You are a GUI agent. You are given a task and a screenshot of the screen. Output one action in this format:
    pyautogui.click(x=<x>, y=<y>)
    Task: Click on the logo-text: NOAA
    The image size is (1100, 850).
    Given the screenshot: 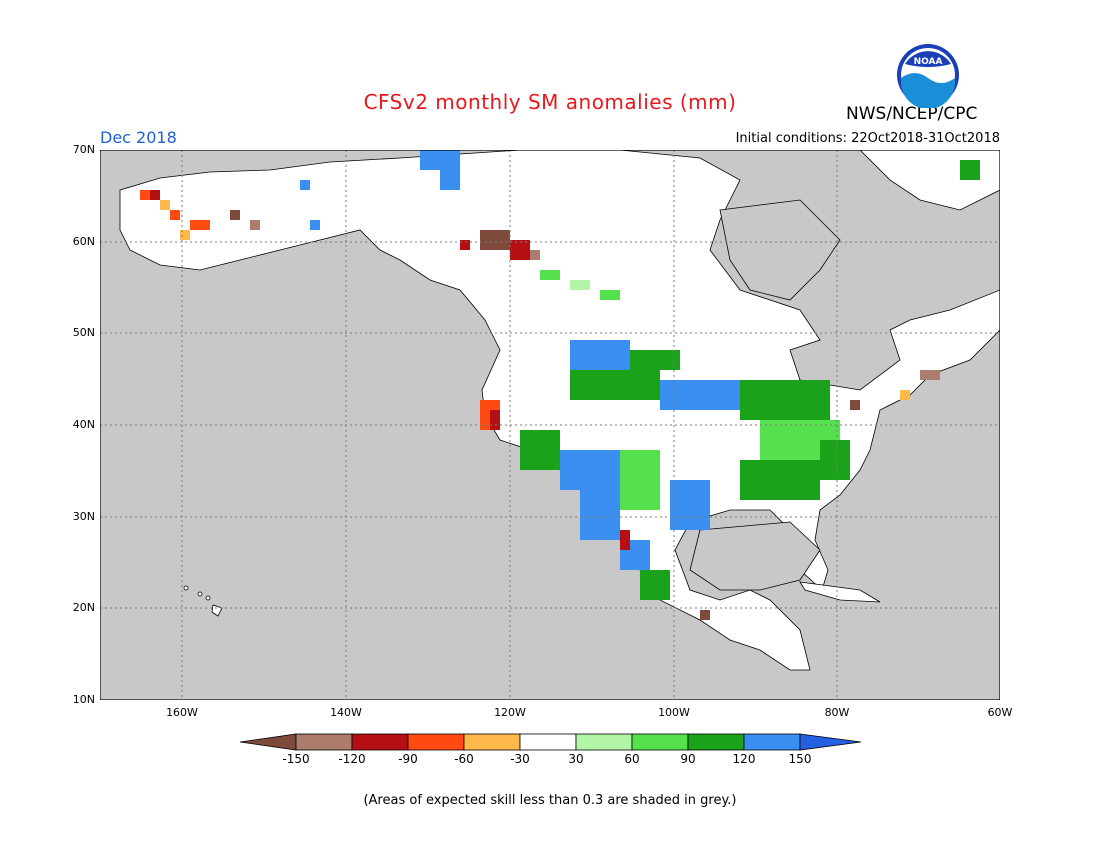 What is the action you would take?
    pyautogui.click(x=928, y=62)
    